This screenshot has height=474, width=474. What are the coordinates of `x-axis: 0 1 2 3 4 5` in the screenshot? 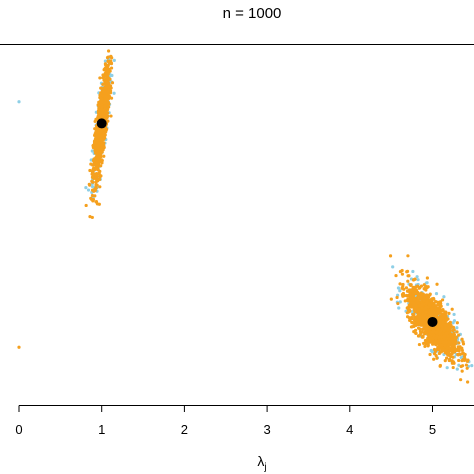 It's located at (244, 421).